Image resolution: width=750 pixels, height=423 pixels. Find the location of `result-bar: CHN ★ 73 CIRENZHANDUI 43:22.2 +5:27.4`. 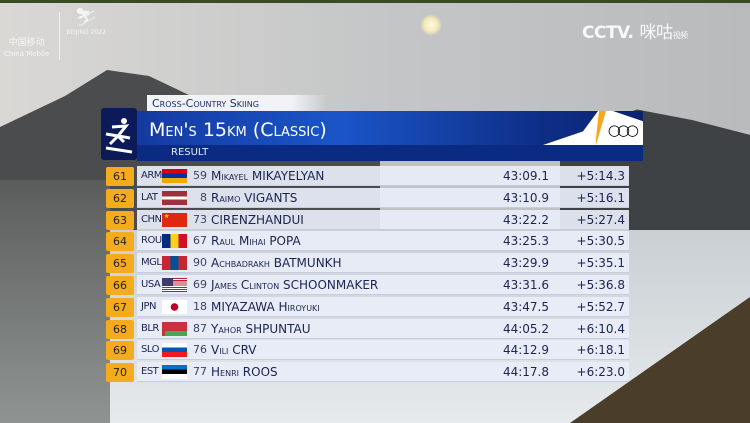

result-bar: CHN ★ 73 CIRENZHANDUI 43:22.2 +5:27.4 is located at coordinates (383, 219).